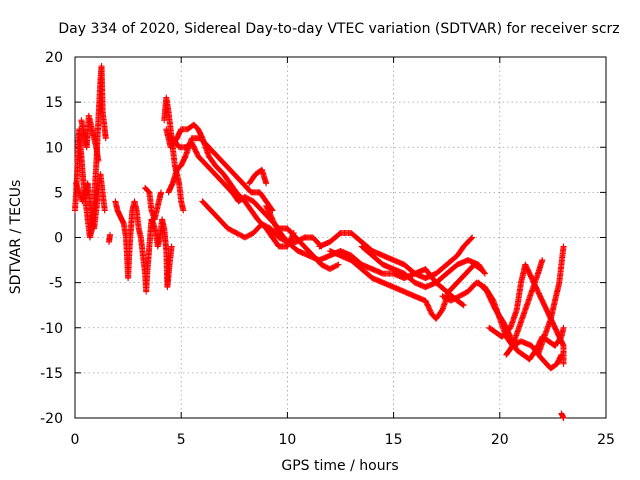 The width and height of the screenshot is (640, 480). I want to click on y-tick-label: 5, so click(58, 193).